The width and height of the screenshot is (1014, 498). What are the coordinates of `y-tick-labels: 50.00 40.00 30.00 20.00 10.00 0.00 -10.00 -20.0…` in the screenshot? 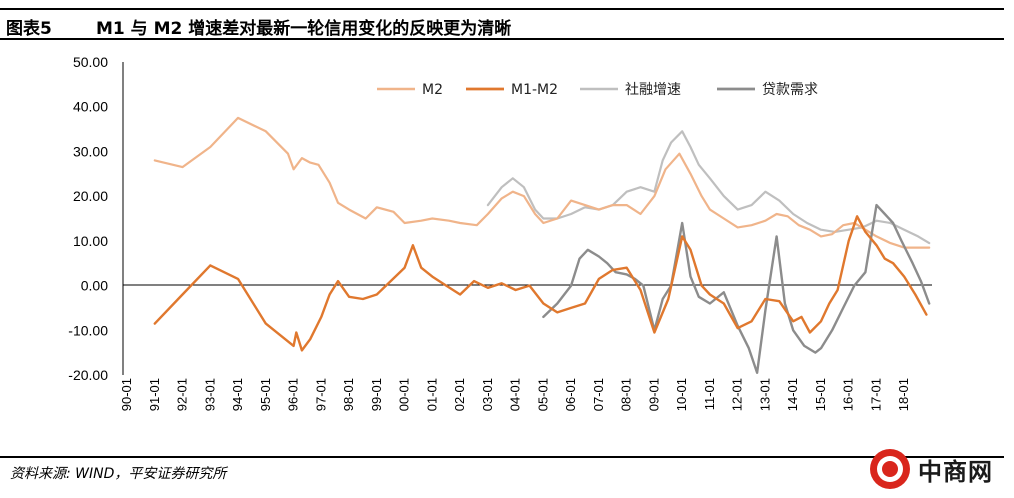 It's located at (88, 218).